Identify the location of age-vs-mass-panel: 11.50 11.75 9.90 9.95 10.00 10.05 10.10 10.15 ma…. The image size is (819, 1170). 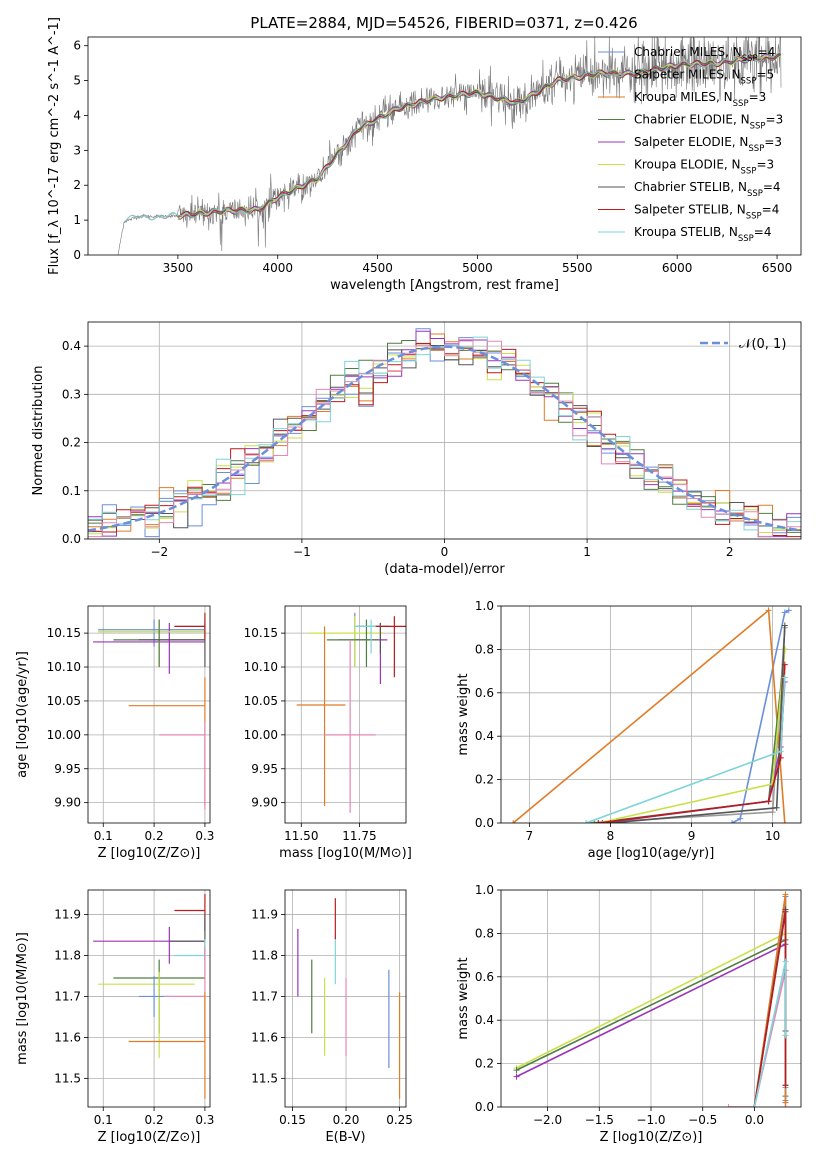
(328, 733).